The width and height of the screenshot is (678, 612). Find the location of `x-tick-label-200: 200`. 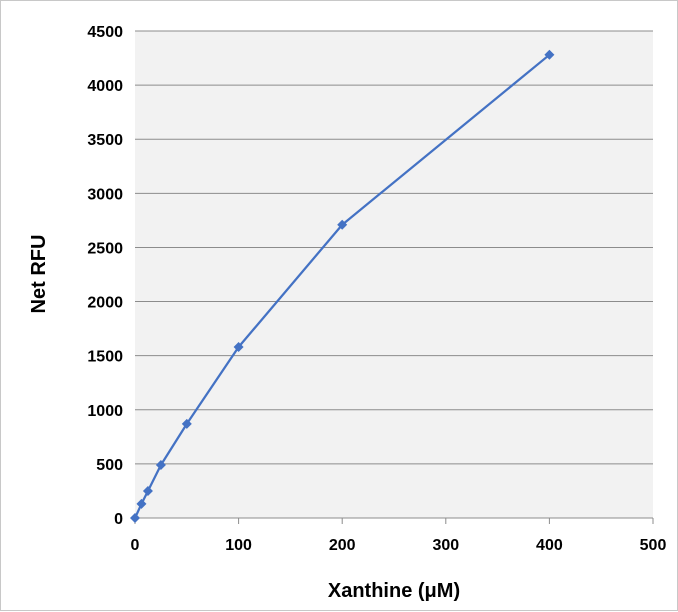

x-tick-label-200: 200 is located at coordinates (342, 545).